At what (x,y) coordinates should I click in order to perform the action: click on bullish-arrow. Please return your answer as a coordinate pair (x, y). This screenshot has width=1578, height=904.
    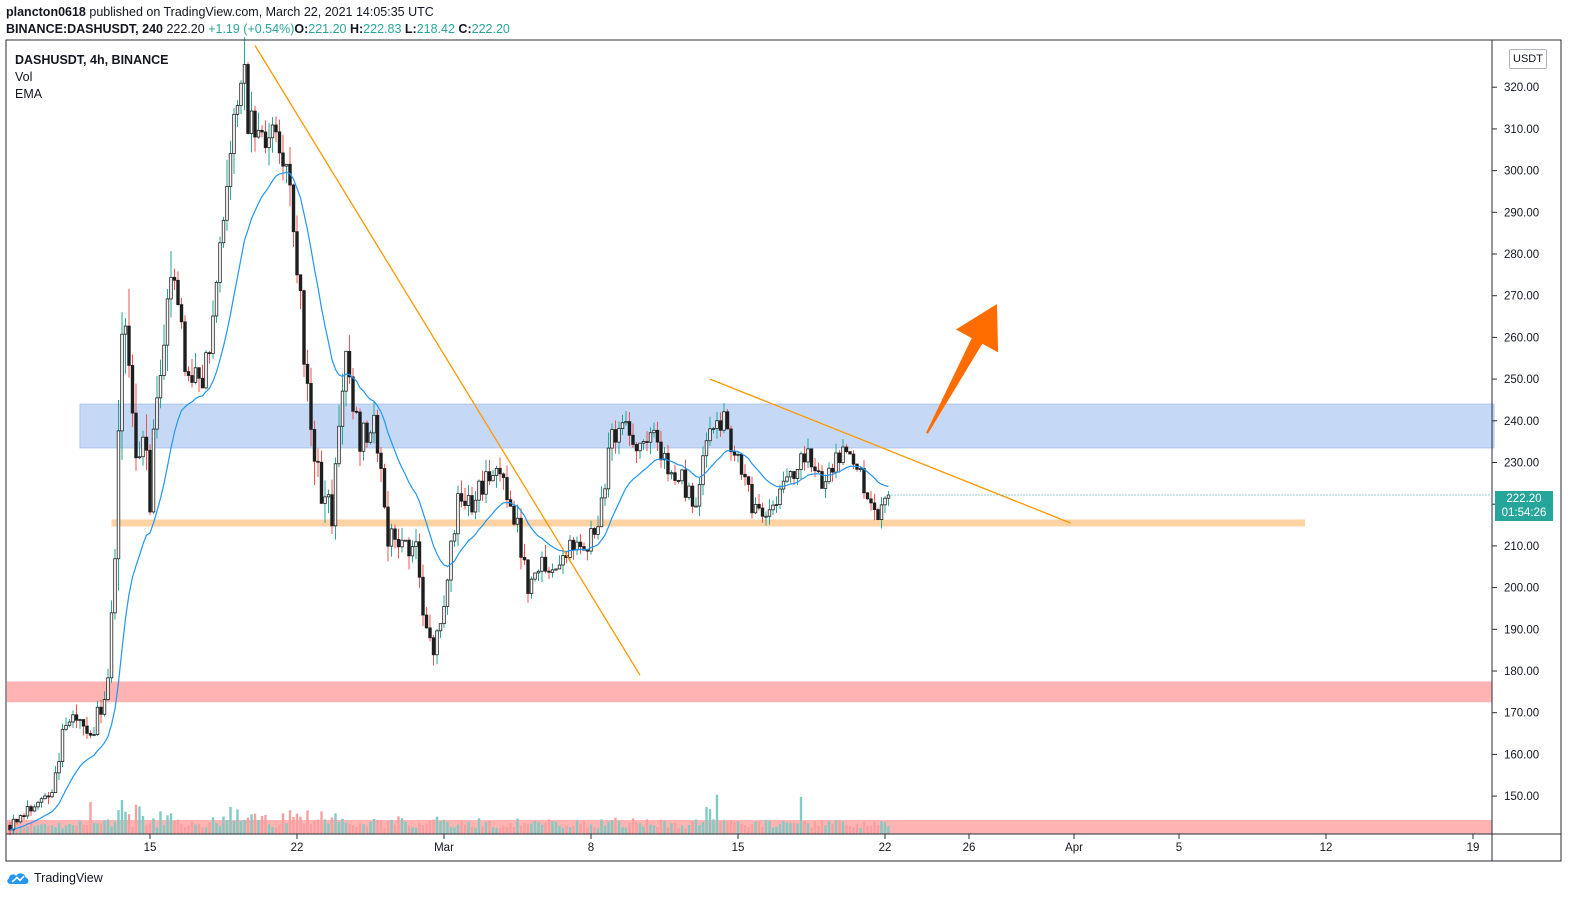
    Looking at the image, I should click on (962, 369).